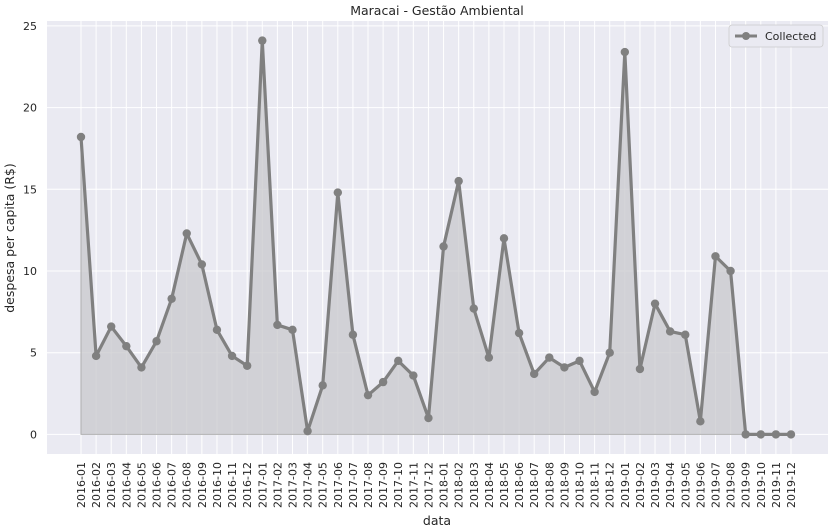 The image size is (832, 531). Describe the element at coordinates (398, 485) in the screenshot. I see `x-tick-label: 2017-10` at that location.